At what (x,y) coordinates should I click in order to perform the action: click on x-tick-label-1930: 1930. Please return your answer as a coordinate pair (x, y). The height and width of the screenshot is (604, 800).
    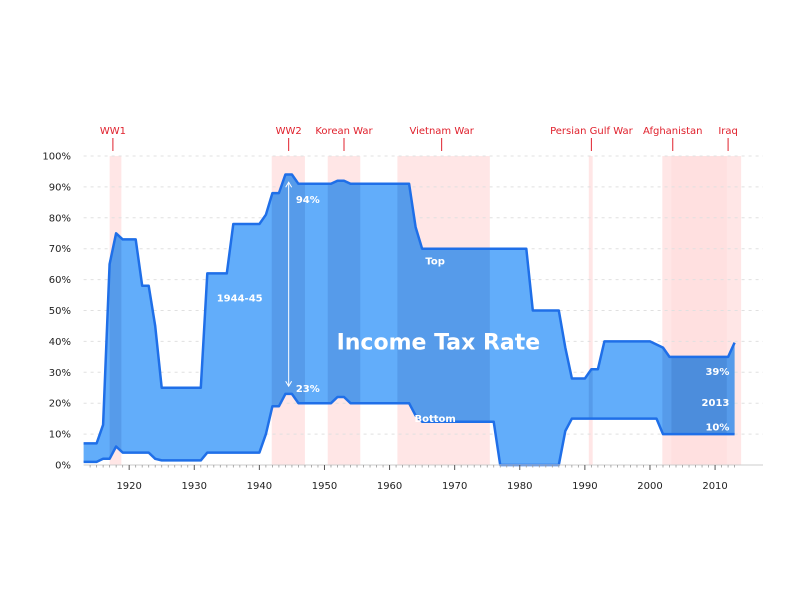
    Looking at the image, I should click on (194, 486).